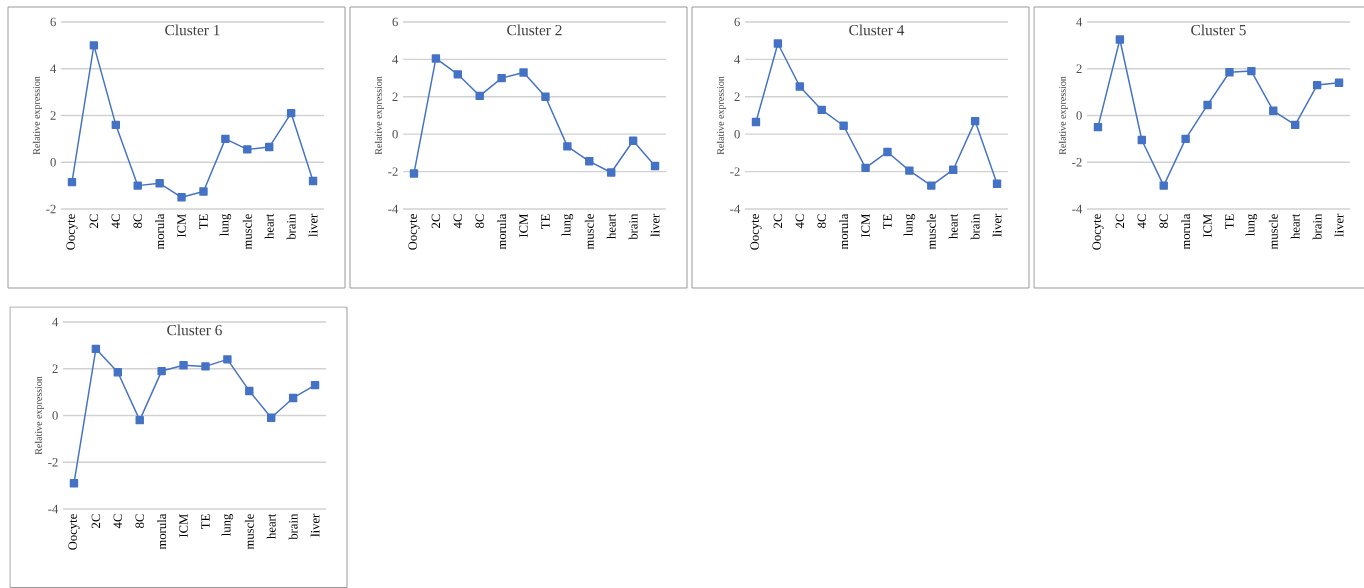  What do you see at coordinates (1218, 30) in the screenshot?
I see `chart-title: Cluster 5` at bounding box center [1218, 30].